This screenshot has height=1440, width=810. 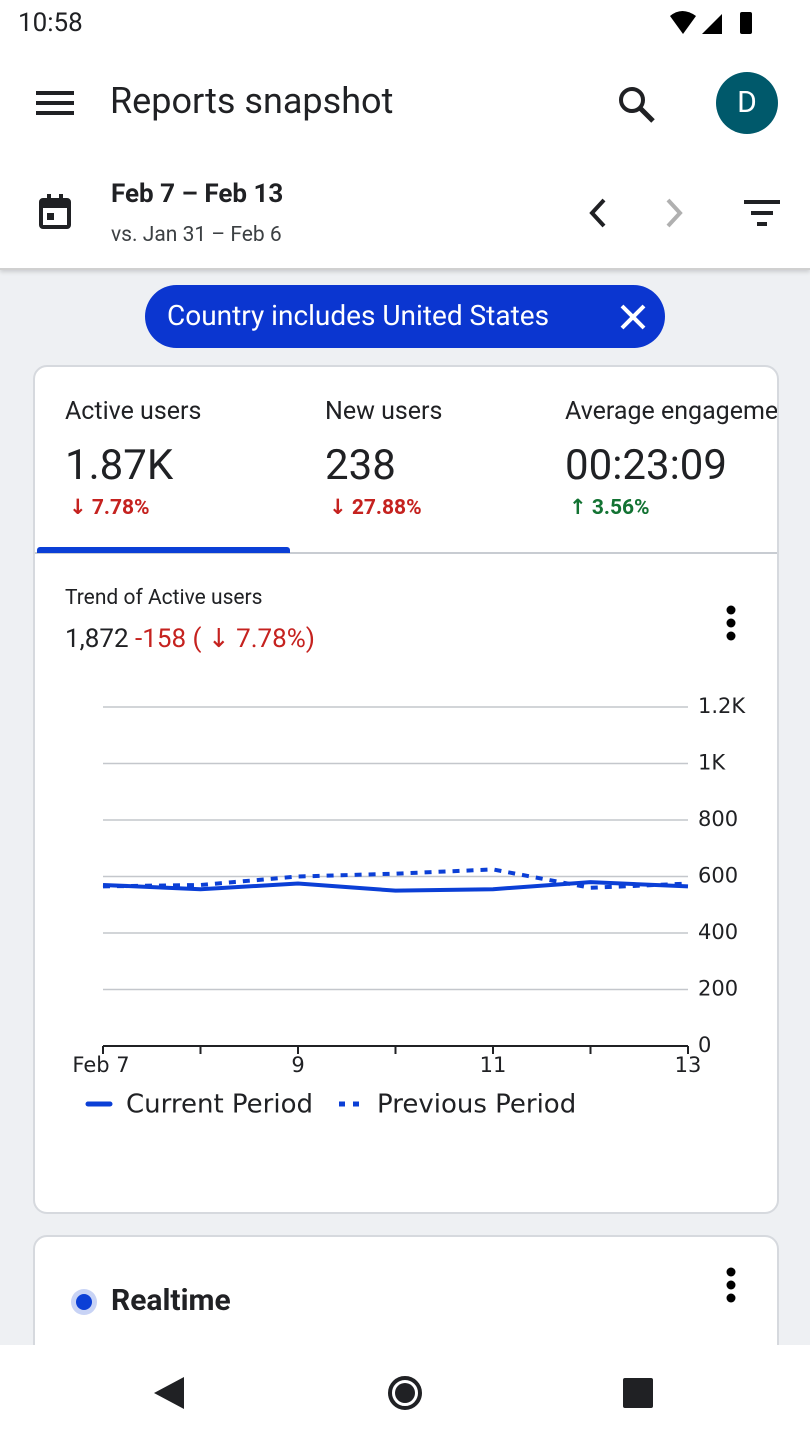 What do you see at coordinates (718, 819) in the screenshot?
I see `y-tick-label: 800` at bounding box center [718, 819].